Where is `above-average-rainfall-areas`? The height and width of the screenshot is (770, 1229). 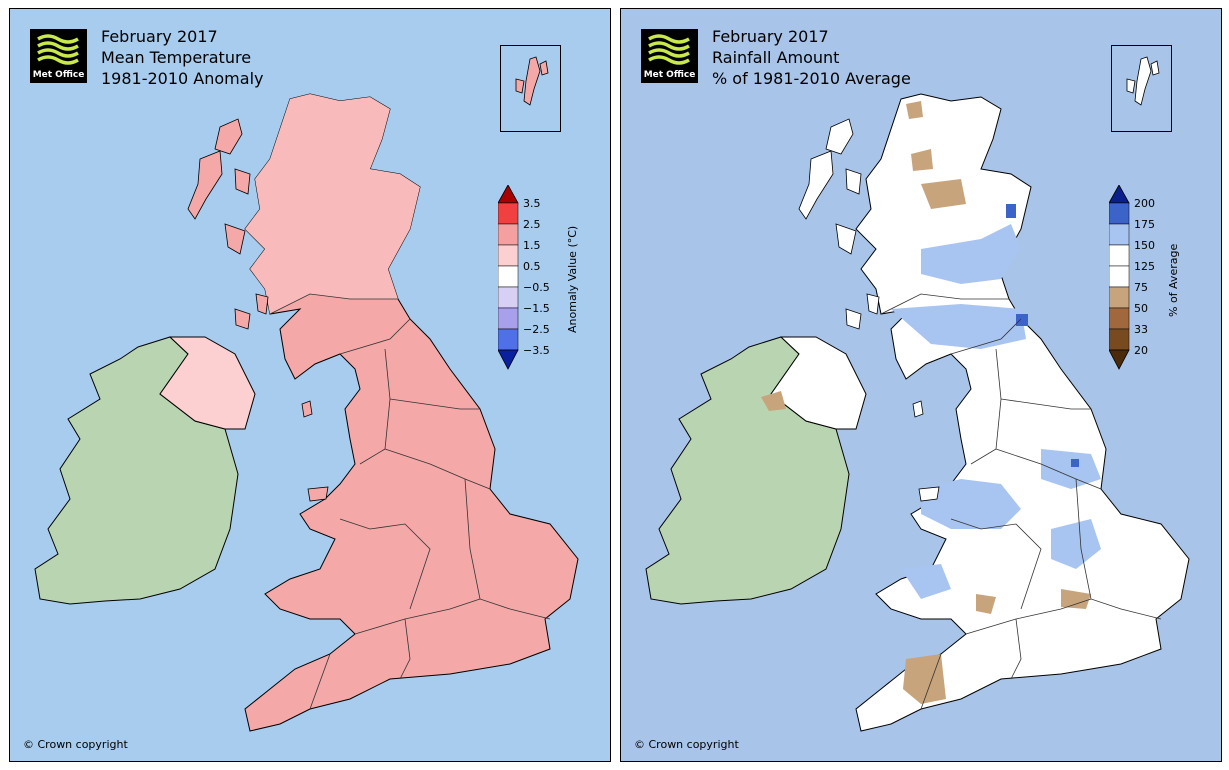
above-average-rainfall-areas is located at coordinates (996, 411).